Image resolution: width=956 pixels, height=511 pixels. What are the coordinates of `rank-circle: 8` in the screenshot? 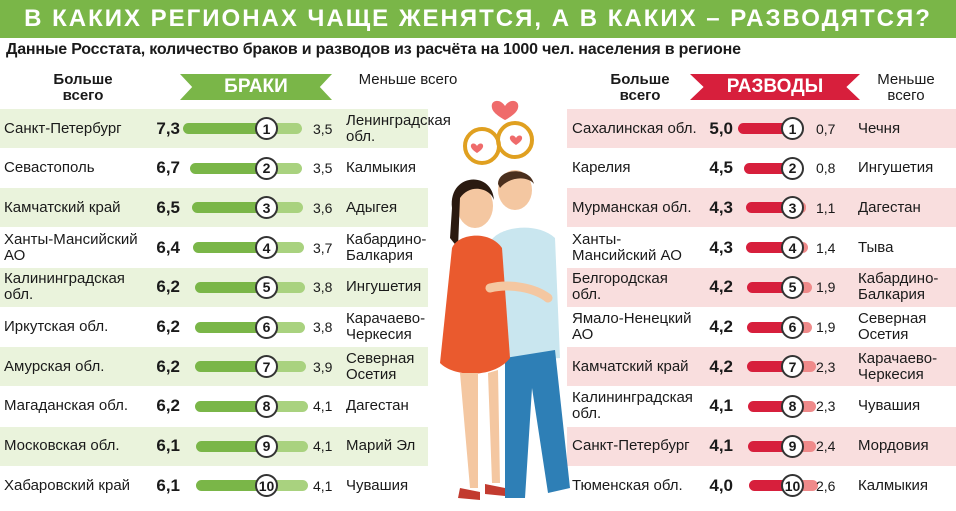 It's located at (266, 406).